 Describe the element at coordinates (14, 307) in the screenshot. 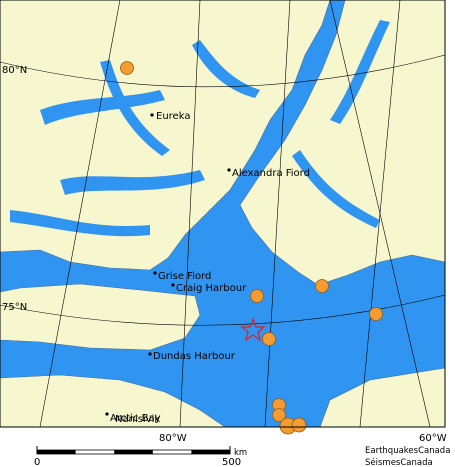

I see `lat-label: 75°N` at that location.